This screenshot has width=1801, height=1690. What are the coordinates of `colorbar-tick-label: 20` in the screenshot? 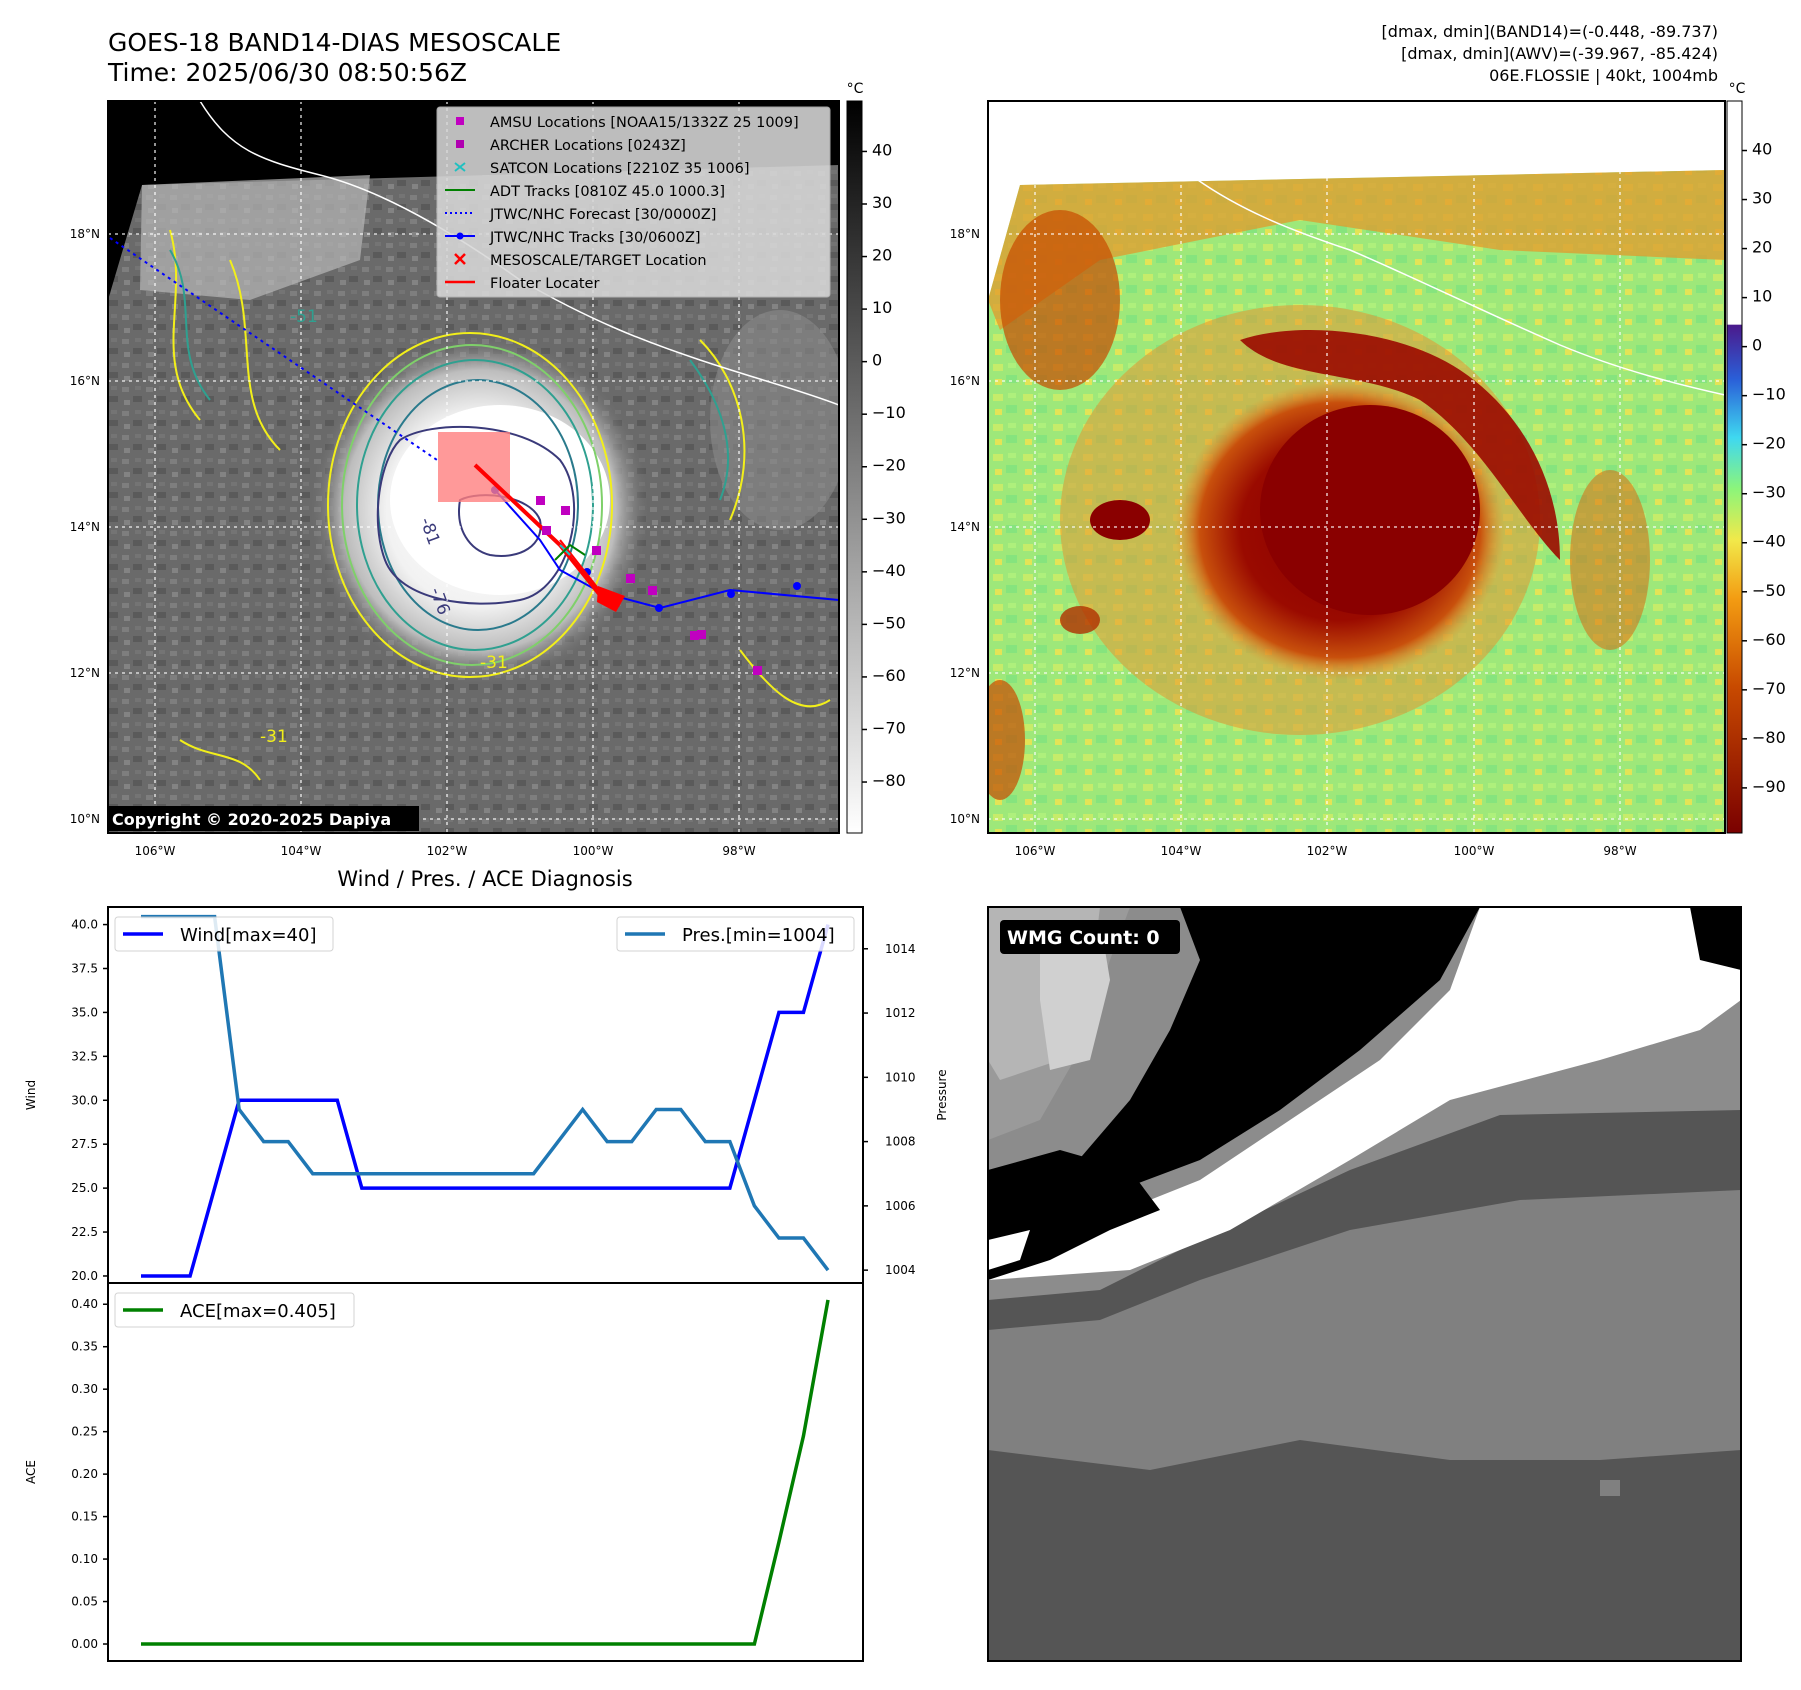 It's located at (1762, 247).